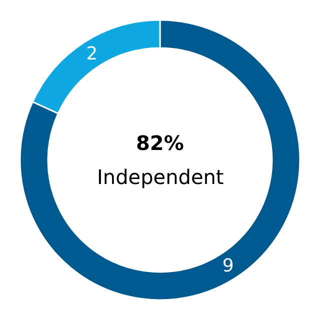  Describe the element at coordinates (160, 177) in the screenshot. I see `text: Independent` at that location.